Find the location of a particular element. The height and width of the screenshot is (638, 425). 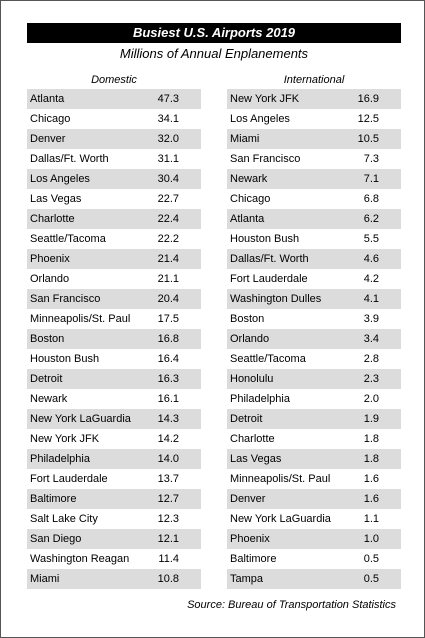

column-heading: International is located at coordinates (314, 80).